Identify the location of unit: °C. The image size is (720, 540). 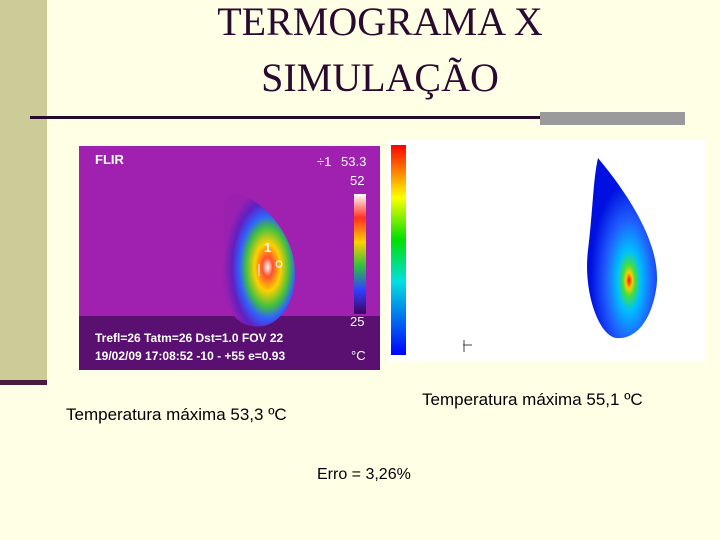
(358, 355).